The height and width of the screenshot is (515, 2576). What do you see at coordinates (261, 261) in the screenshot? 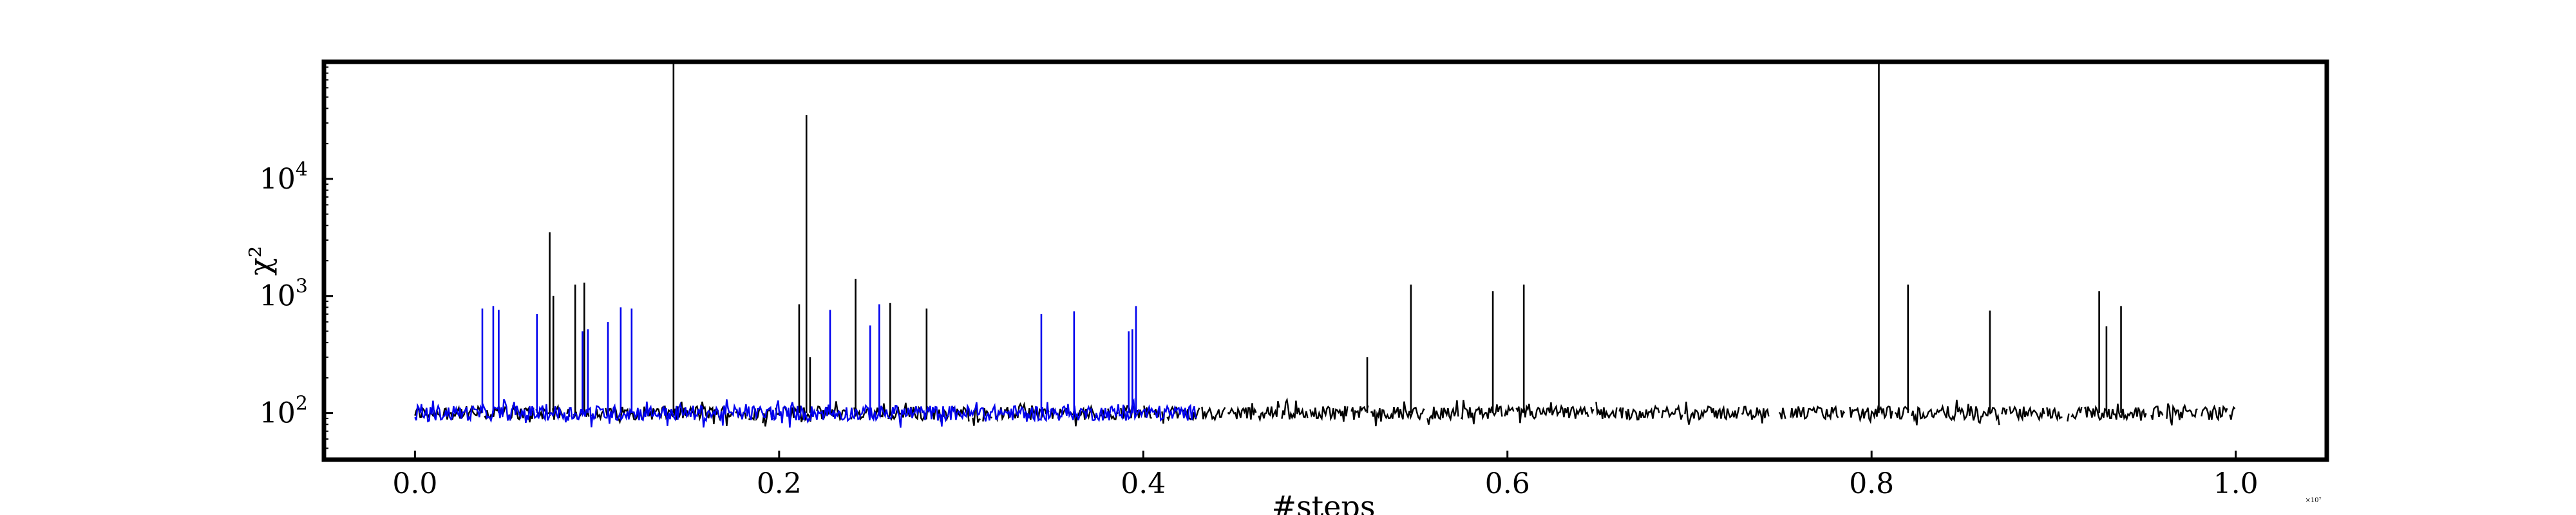
I see `y-axis-label: χ²` at bounding box center [261, 261].